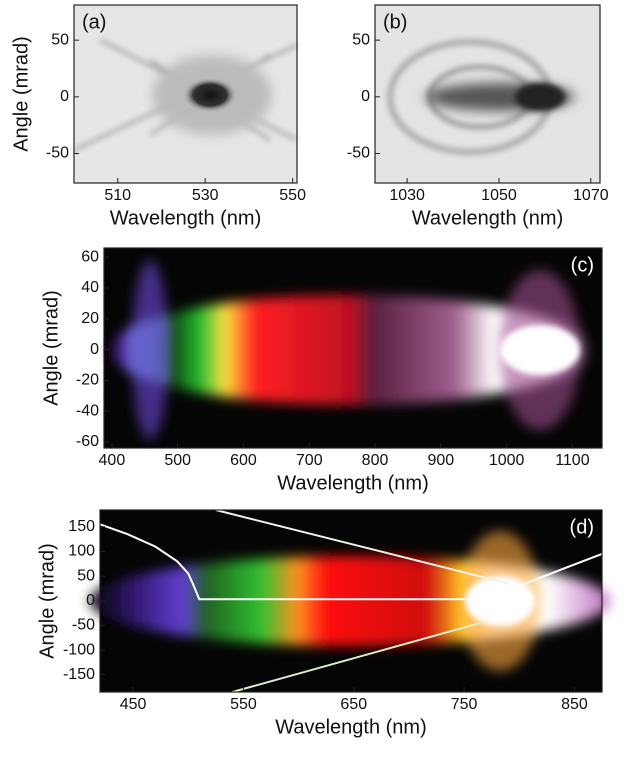 The width and height of the screenshot is (633, 766). Describe the element at coordinates (582, 527) in the screenshot. I see `panel-label: (d)` at that location.